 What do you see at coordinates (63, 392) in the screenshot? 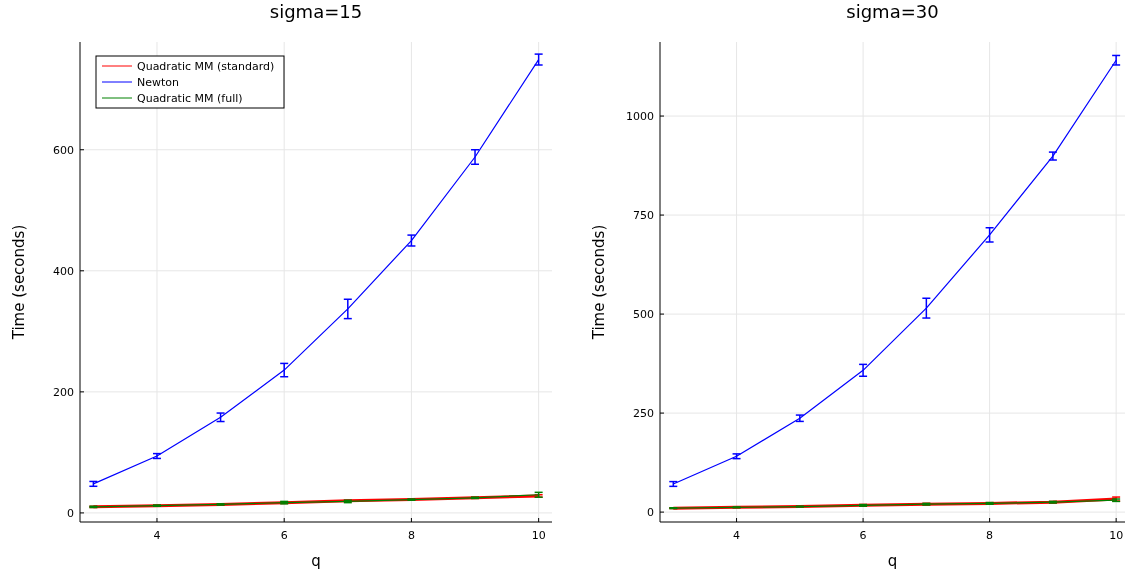
I see `y-tick-label: 200` at bounding box center [63, 392].